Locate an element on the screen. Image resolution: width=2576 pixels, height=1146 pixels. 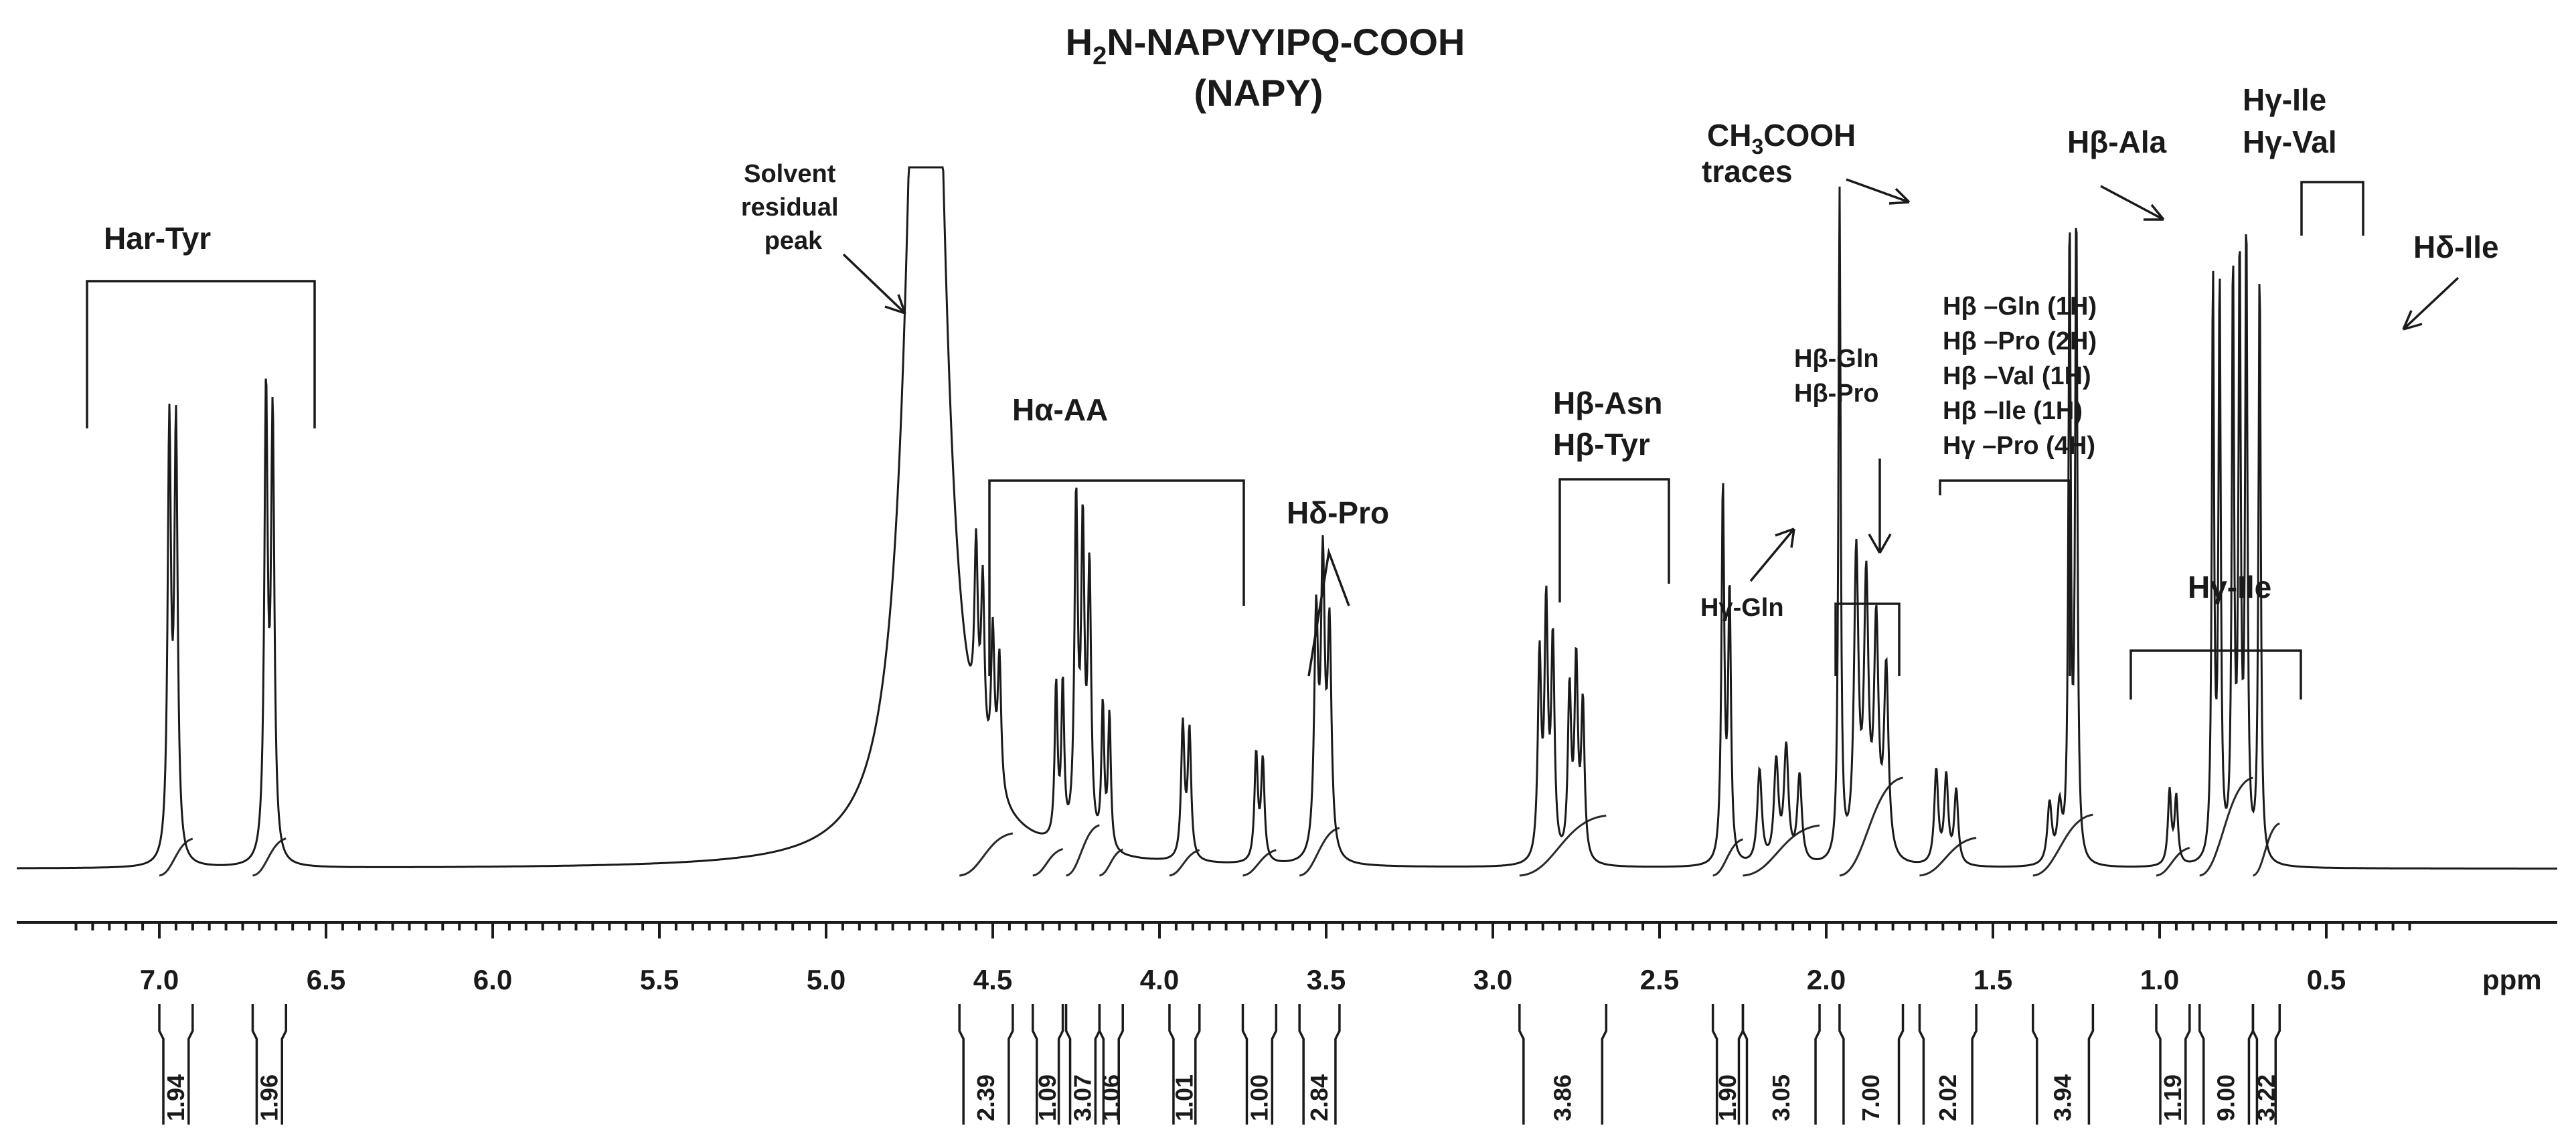
integral-value: 2.84 is located at coordinates (1319, 1097).